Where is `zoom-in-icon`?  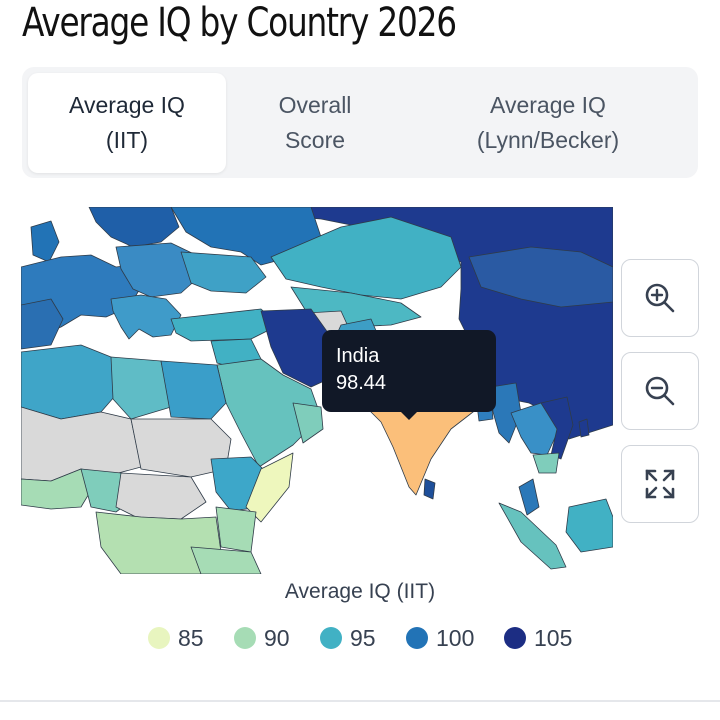 zoom-in-icon is located at coordinates (660, 298).